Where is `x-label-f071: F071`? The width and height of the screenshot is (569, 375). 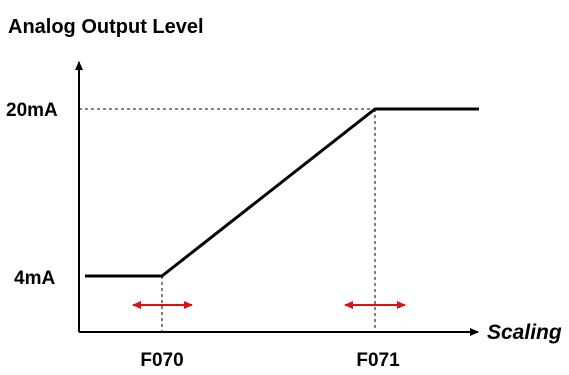 x-label-f071: F071 is located at coordinates (378, 360).